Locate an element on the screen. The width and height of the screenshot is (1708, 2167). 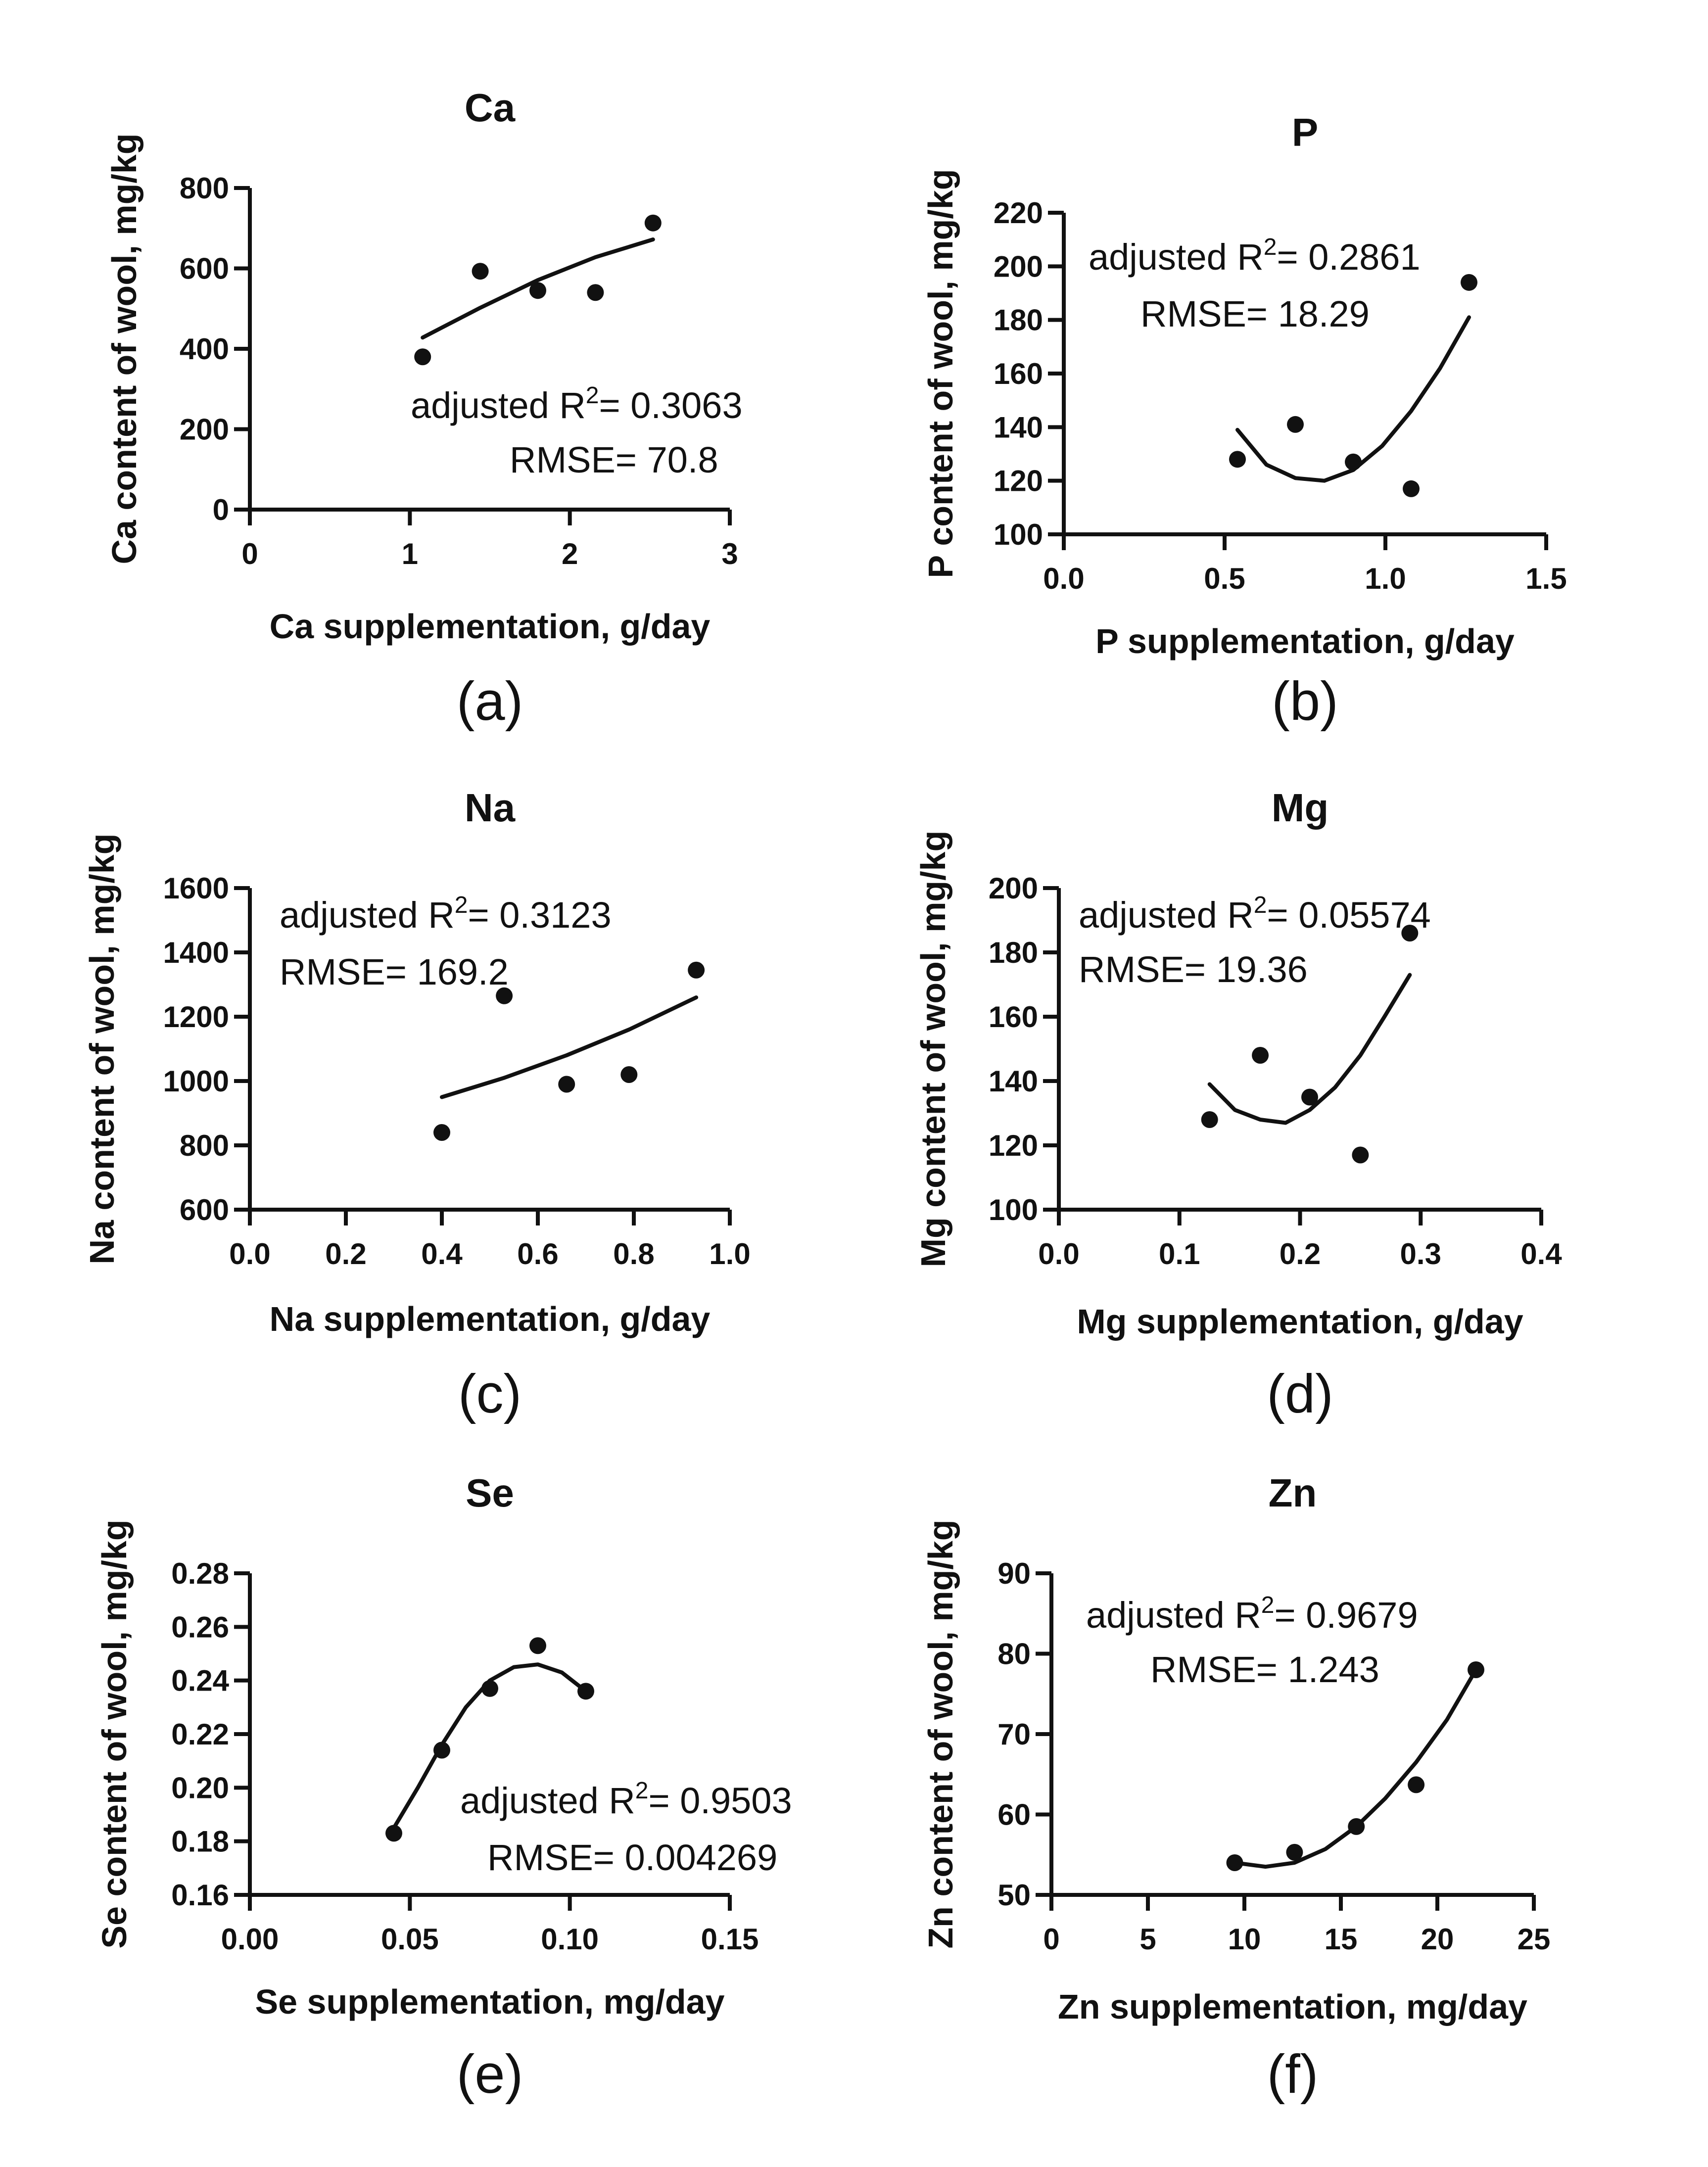
r-squared-annotation: adjusted R2= 0.05574 is located at coordinates (1255, 914).